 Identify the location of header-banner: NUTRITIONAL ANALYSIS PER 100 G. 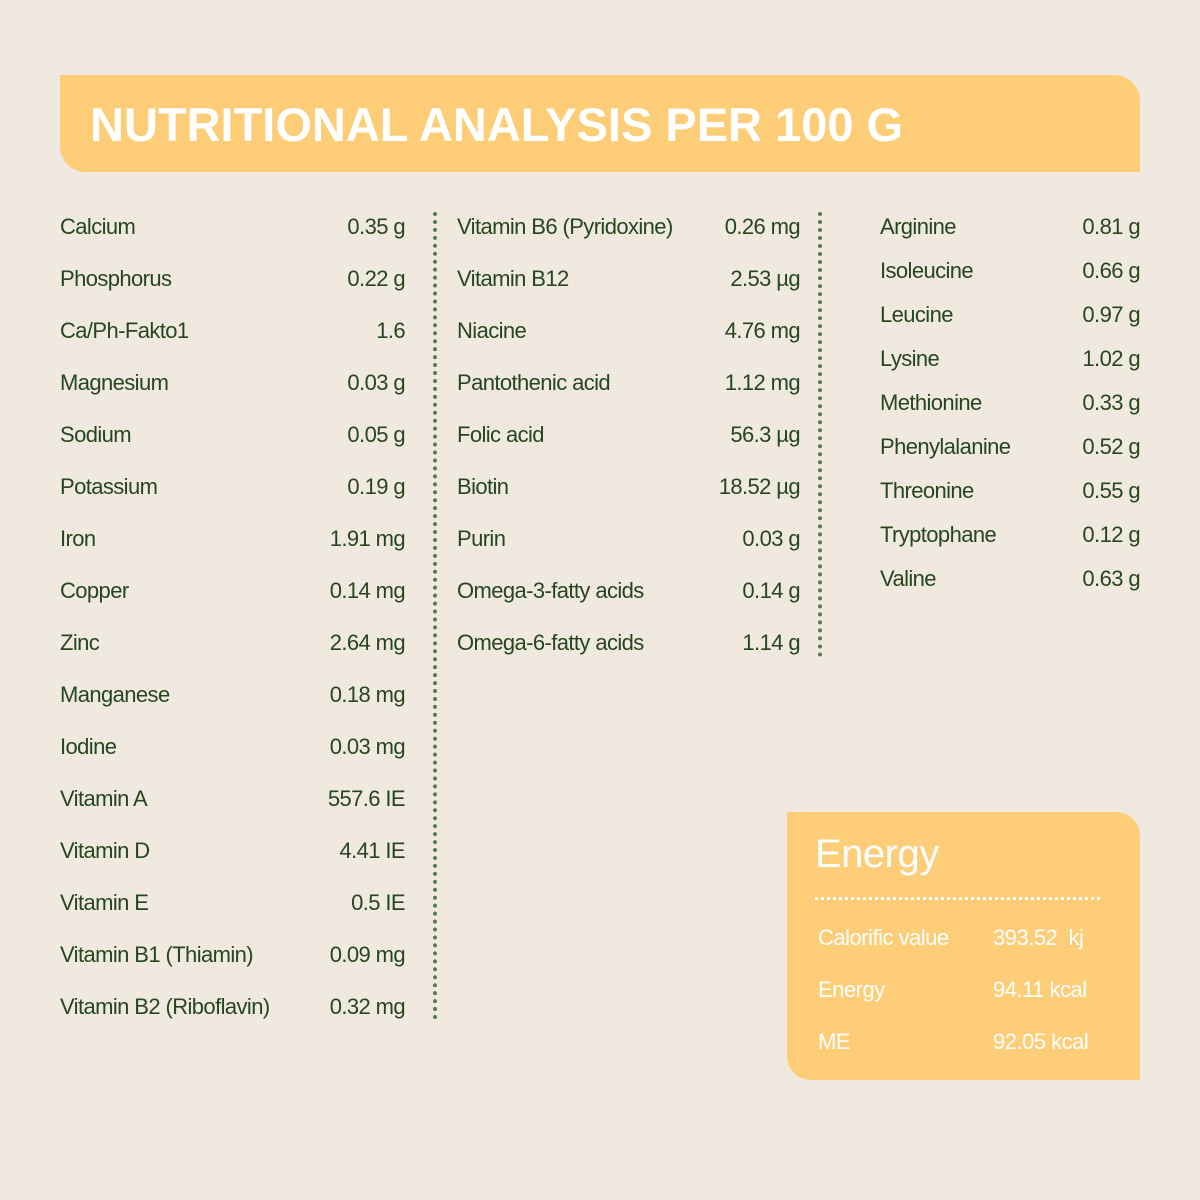
(600, 123).